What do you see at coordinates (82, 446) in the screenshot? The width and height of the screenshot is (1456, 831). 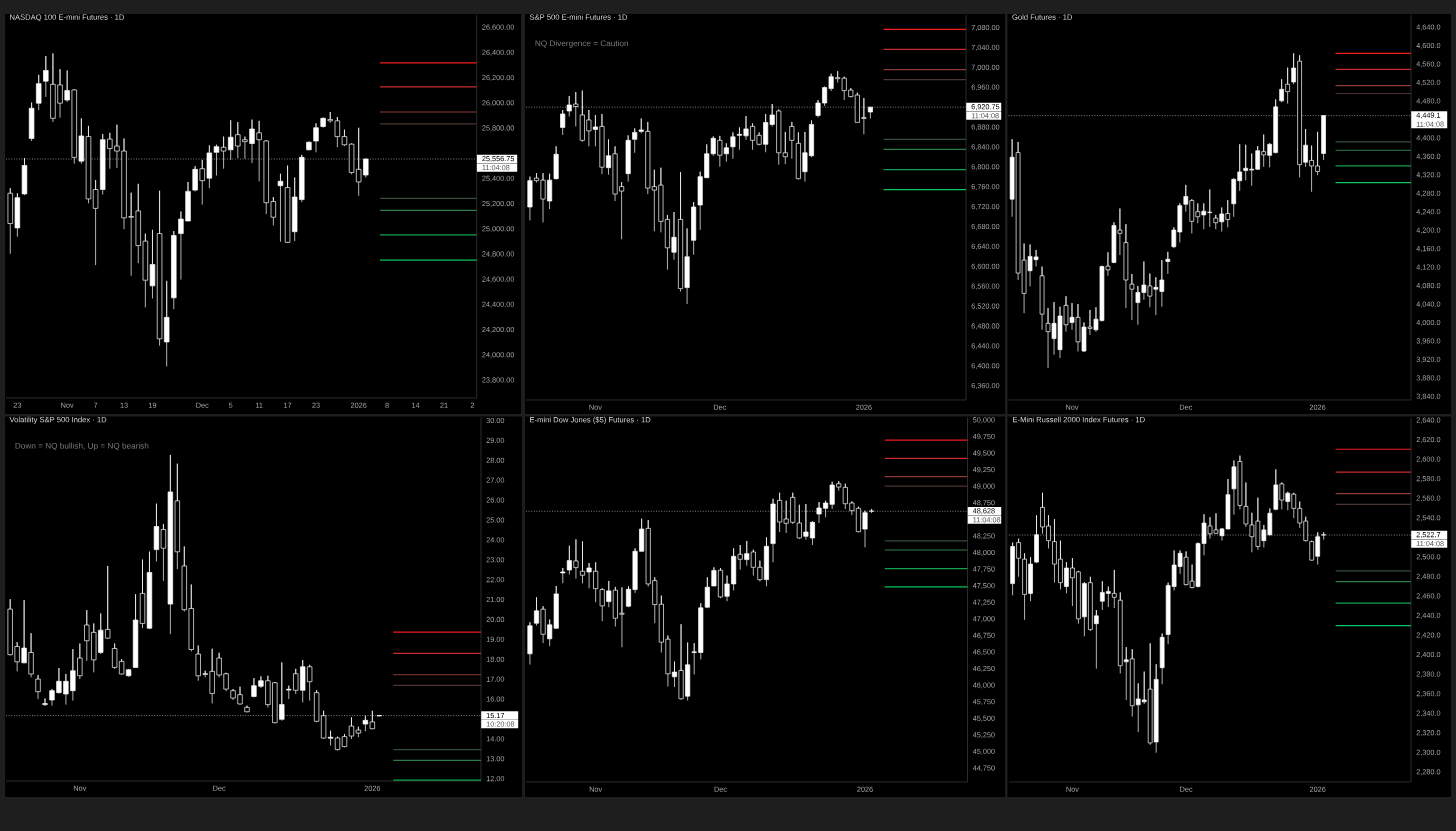 I see `annotation: Down = NQ bullish, Up = NQ bearish` at bounding box center [82, 446].